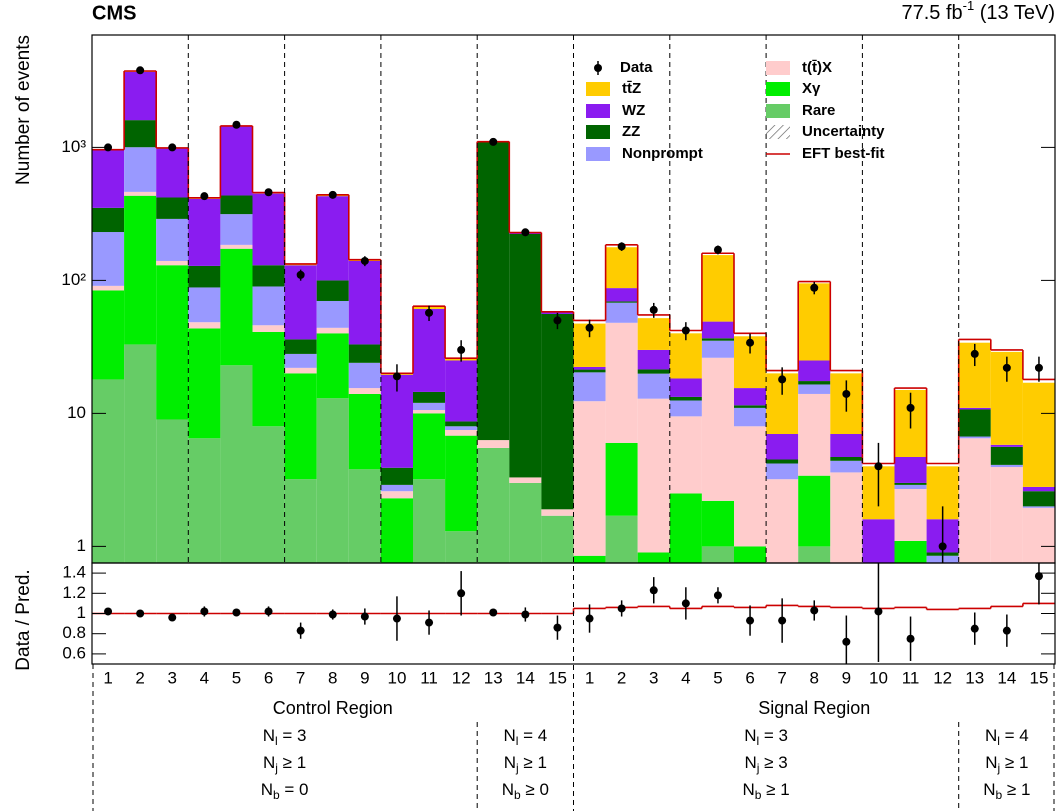 This screenshot has width=1061, height=811. Describe the element at coordinates (73, 279) in the screenshot. I see `y-tick-label: 10²` at that location.